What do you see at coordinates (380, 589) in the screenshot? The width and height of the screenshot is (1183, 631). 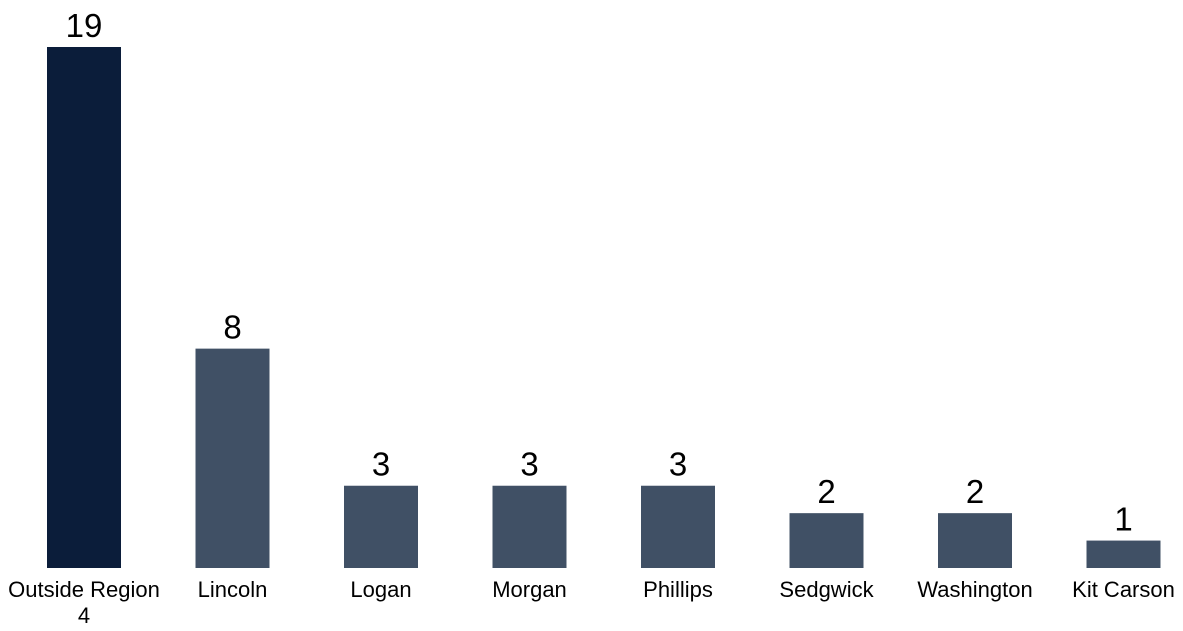 I see `tick-label-logan: Logan` at bounding box center [380, 589].